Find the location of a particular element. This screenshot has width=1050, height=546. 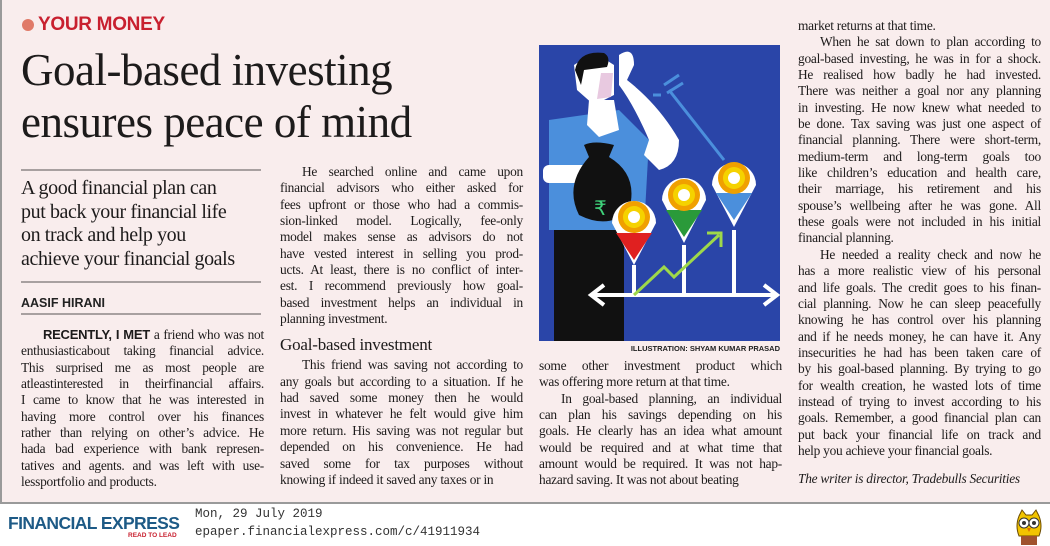

paragraph: market returns at that time. is located at coordinates (919, 26).